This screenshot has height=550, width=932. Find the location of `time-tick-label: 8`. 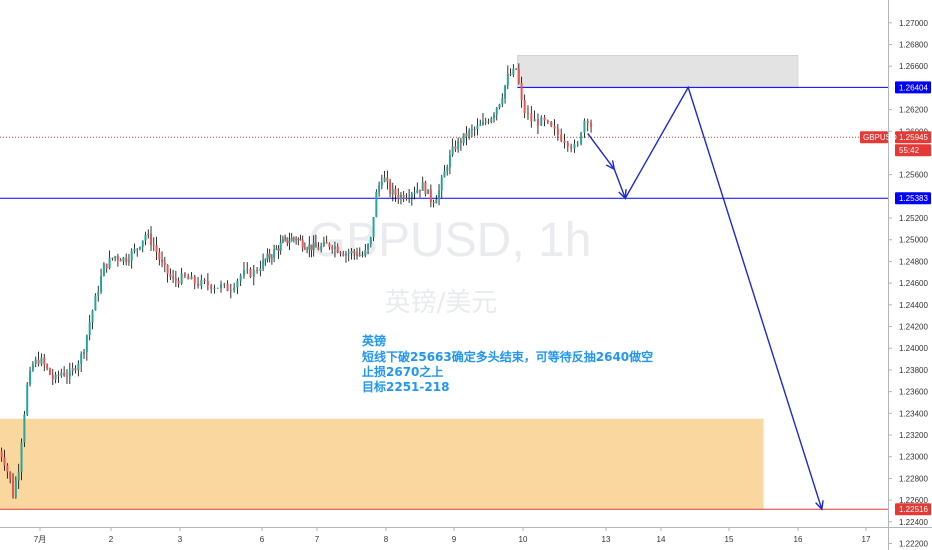

time-tick-label: 8 is located at coordinates (386, 539).